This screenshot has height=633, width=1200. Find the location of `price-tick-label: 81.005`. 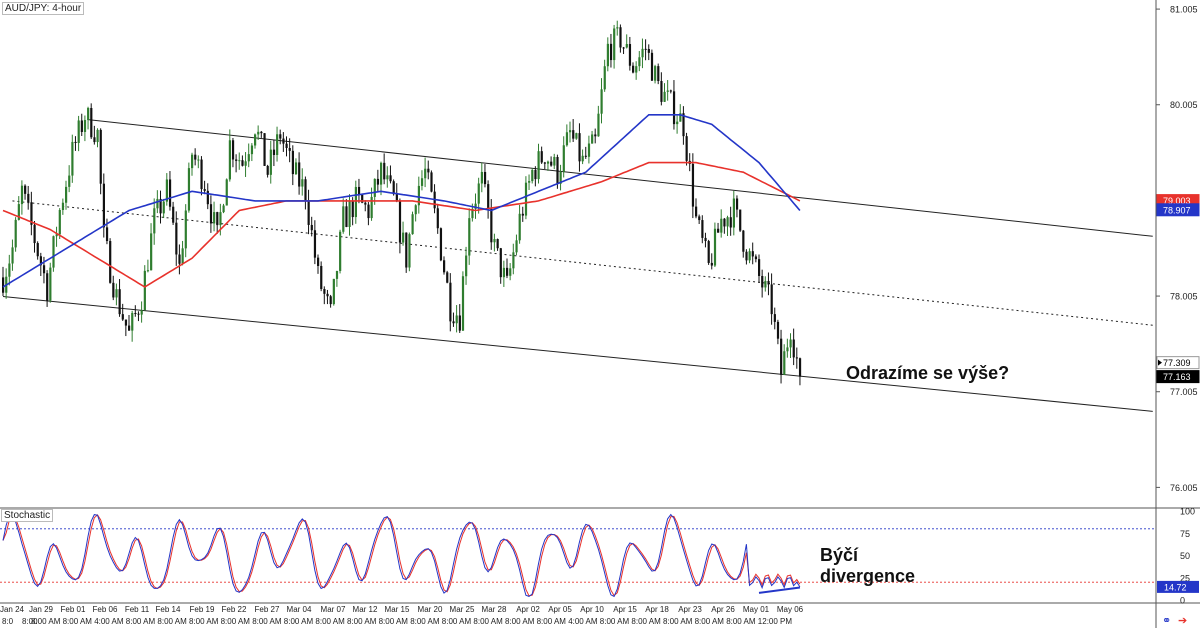

price-tick-label: 81.005 is located at coordinates (1184, 10).